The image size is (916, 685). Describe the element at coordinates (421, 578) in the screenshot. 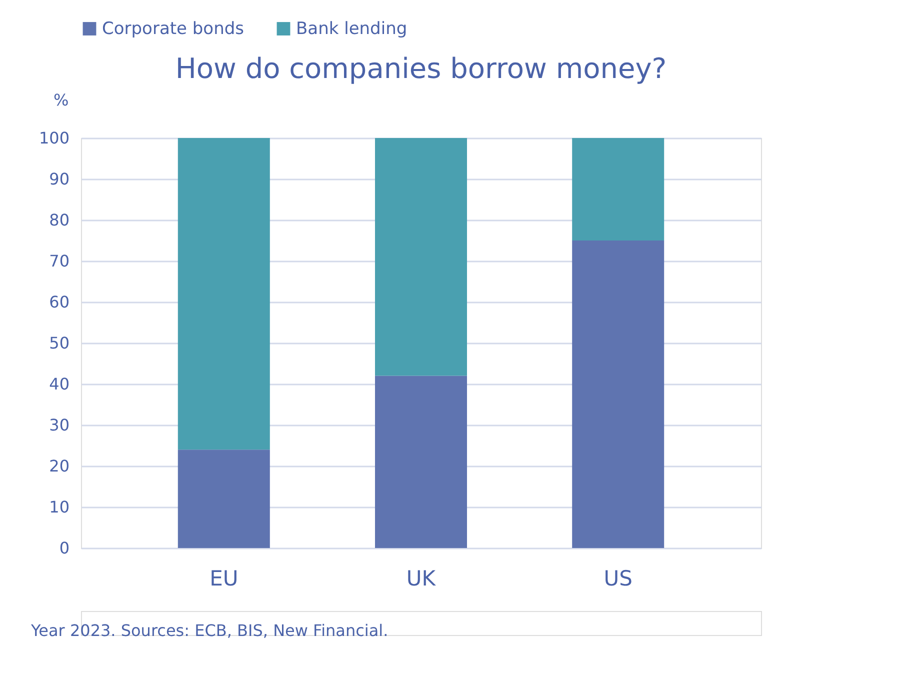

I see `x-tick-label: UK` at that location.